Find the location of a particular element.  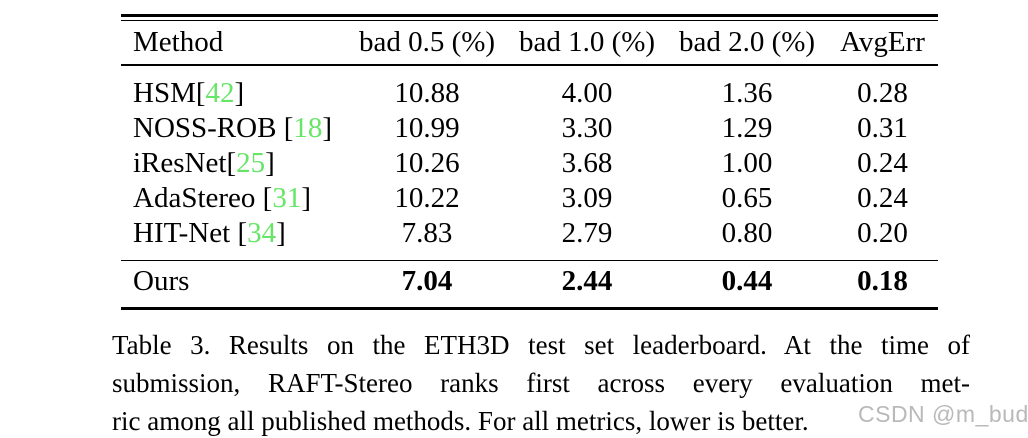

method-name: HIT-Net is located at coordinates (185, 233).